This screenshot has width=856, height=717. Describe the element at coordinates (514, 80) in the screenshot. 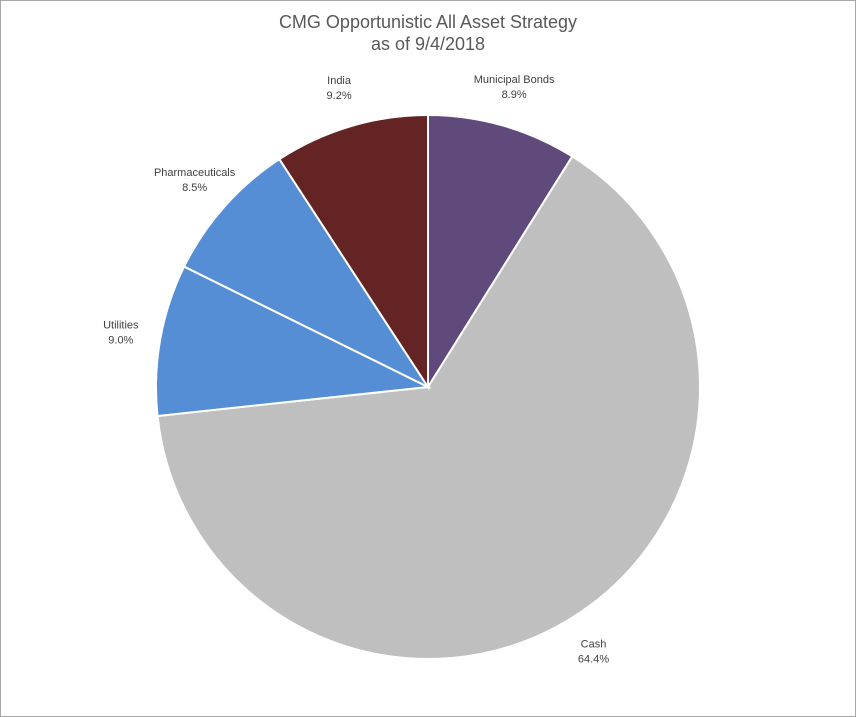

I see `slice-label: Municipal Bonds` at that location.